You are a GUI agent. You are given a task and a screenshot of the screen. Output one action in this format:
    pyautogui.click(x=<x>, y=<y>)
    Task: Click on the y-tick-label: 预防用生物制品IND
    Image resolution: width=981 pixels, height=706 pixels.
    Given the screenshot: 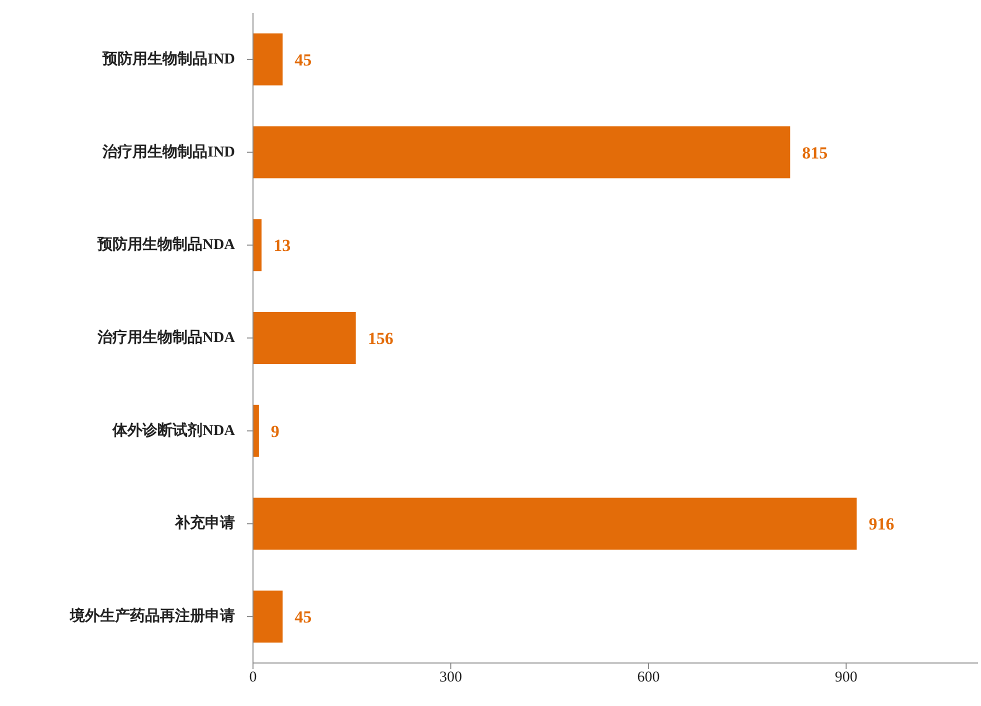 What is the action you would take?
    pyautogui.click(x=168, y=59)
    